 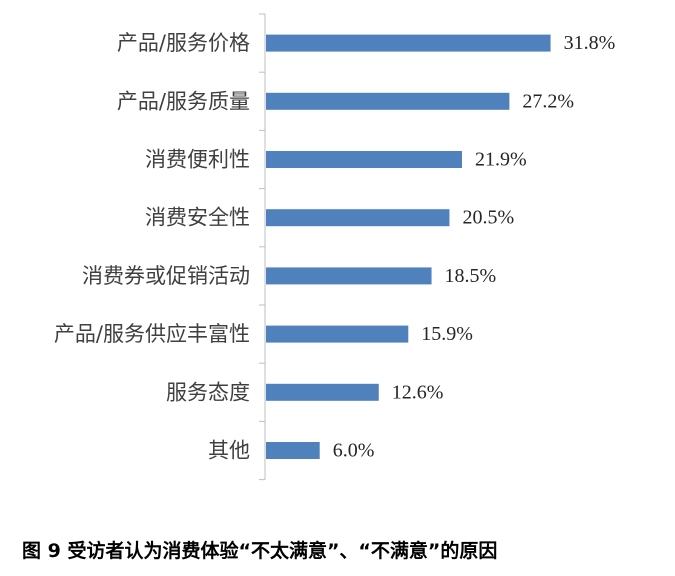 What do you see at coordinates (208, 392) in the screenshot?
I see `category-label-7: 服务态度` at bounding box center [208, 392].